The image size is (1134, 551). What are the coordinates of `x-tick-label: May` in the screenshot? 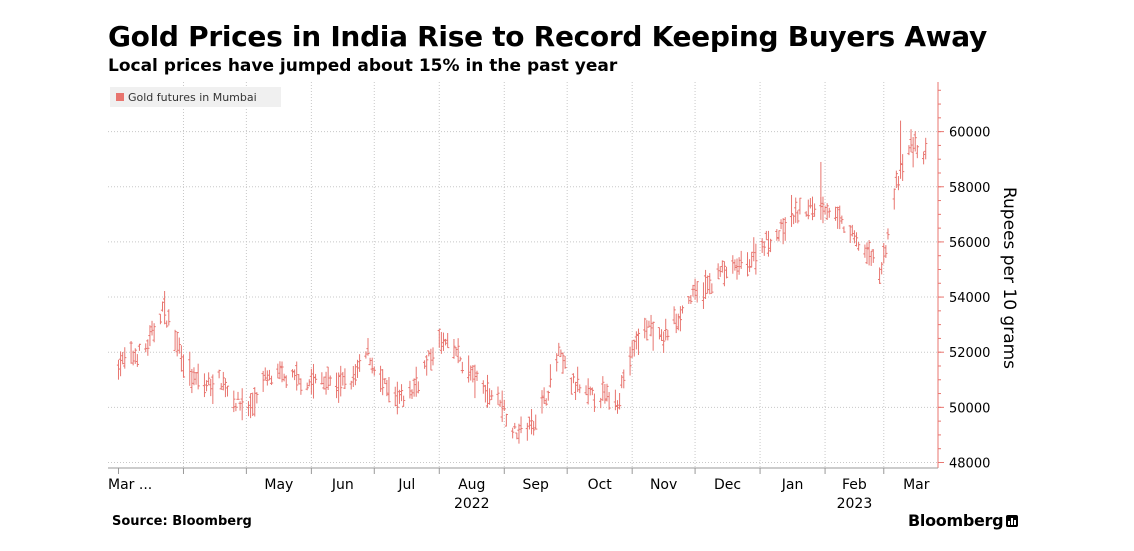 It's located at (278, 485).